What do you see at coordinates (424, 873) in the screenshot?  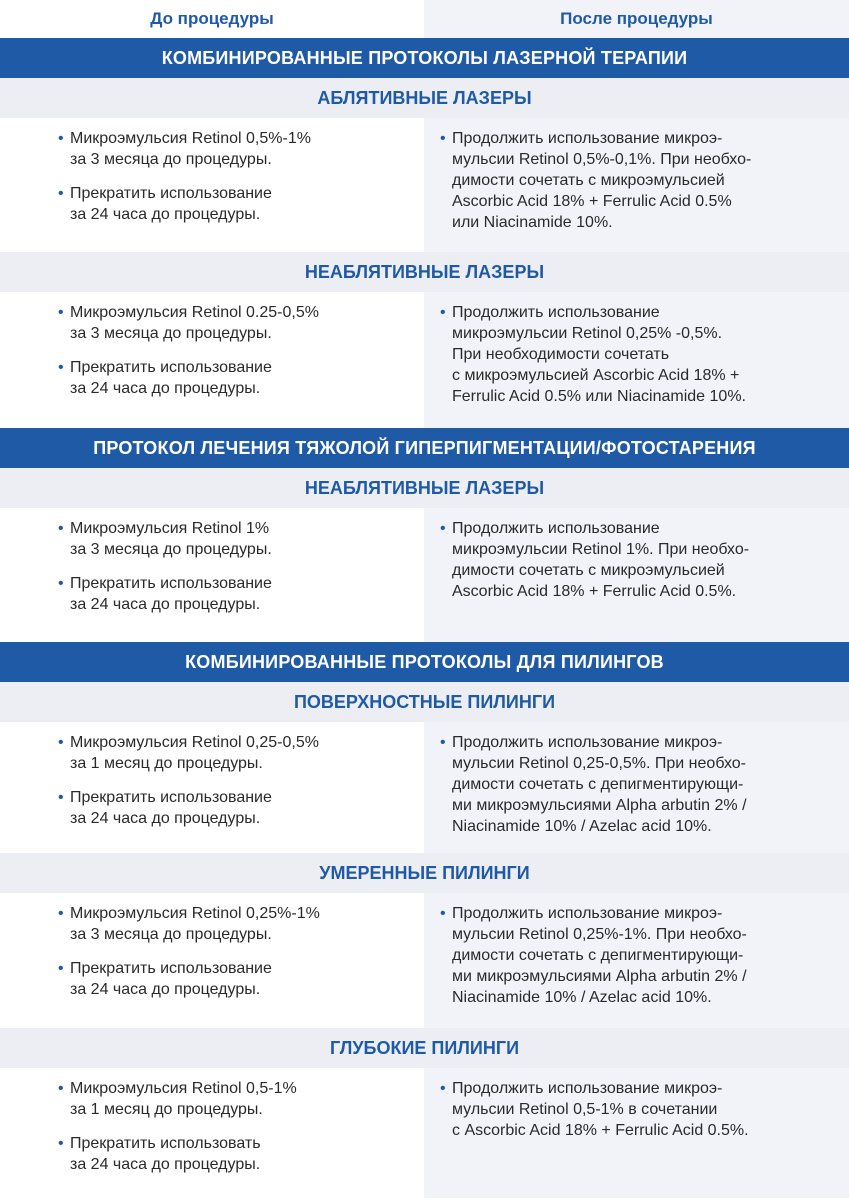 I see `group-subtitle: УМЕРЕННЫЕ ПИЛИНГИ` at bounding box center [424, 873].